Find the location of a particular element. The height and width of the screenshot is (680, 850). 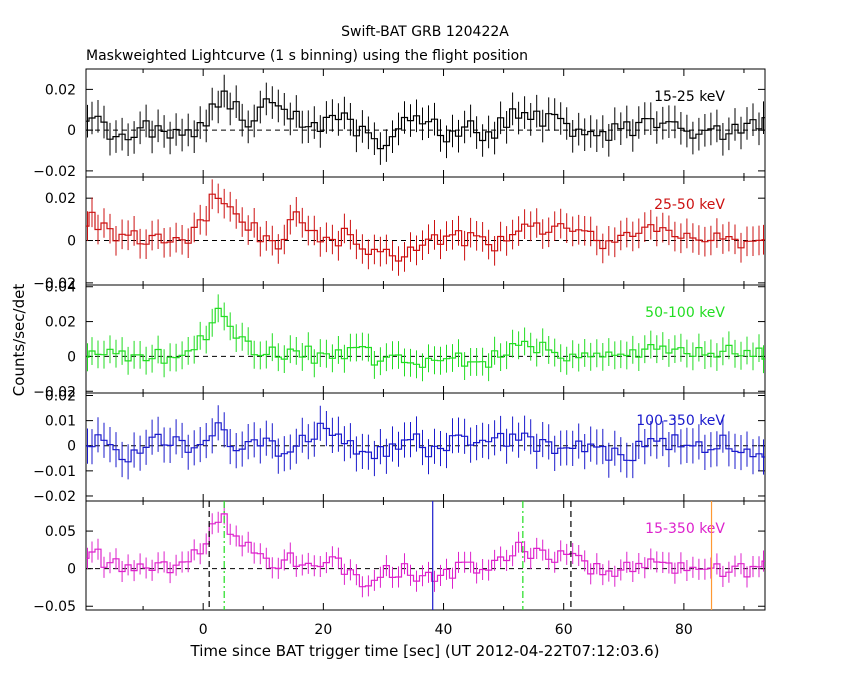

y-axis-label: Counts/sec/det is located at coordinates (19, 340).